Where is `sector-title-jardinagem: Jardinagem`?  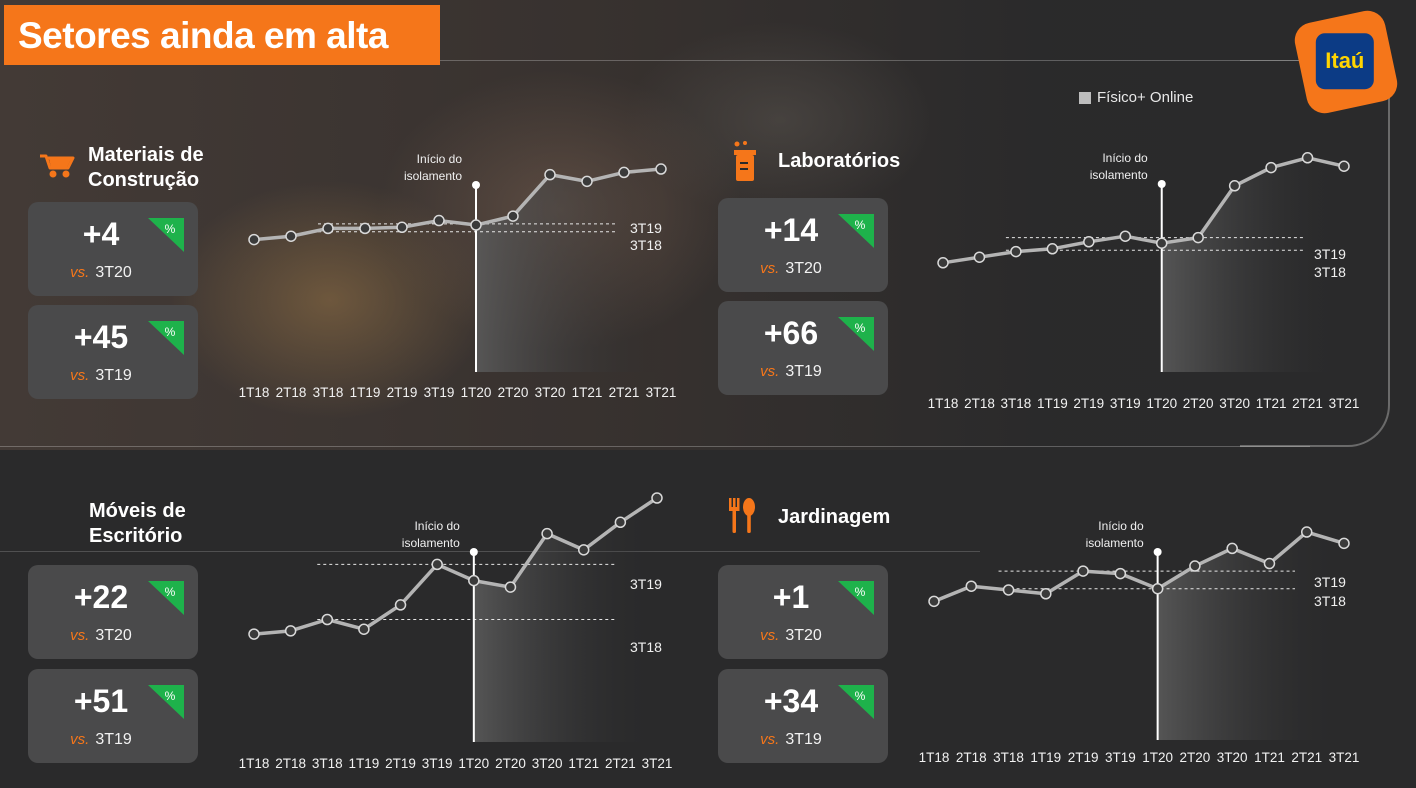 sector-title-jardinagem: Jardinagem is located at coordinates (834, 517).